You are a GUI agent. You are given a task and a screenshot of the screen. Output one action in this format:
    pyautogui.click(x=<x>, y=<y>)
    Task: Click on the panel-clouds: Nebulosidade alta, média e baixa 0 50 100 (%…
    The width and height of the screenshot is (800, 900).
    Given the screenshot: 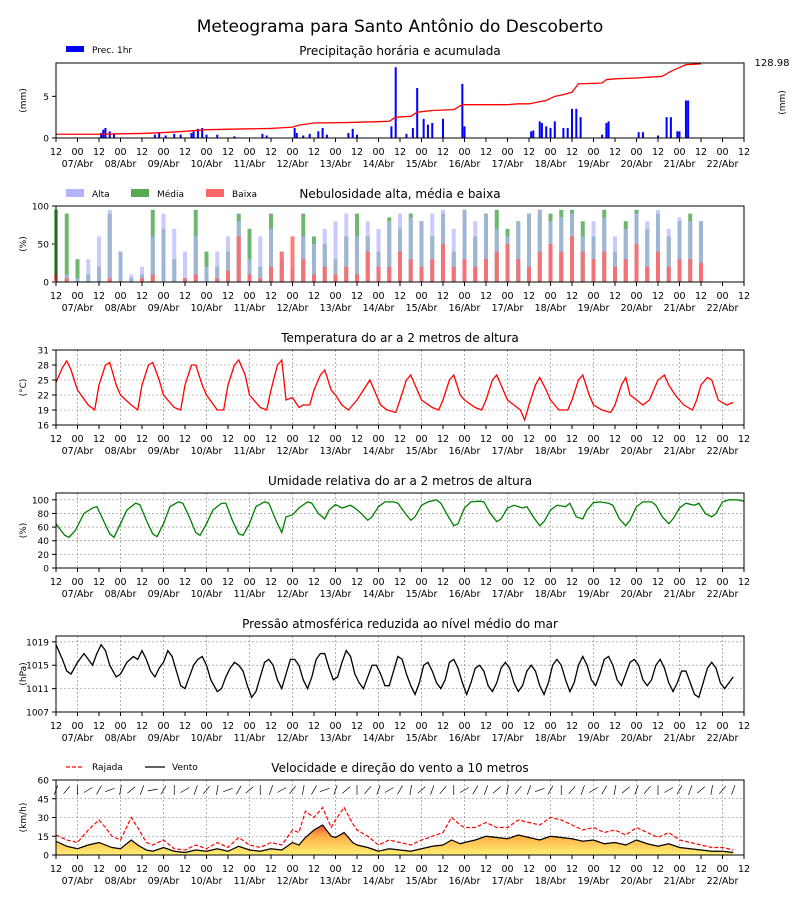 What is the action you would take?
    pyautogui.click(x=384, y=250)
    